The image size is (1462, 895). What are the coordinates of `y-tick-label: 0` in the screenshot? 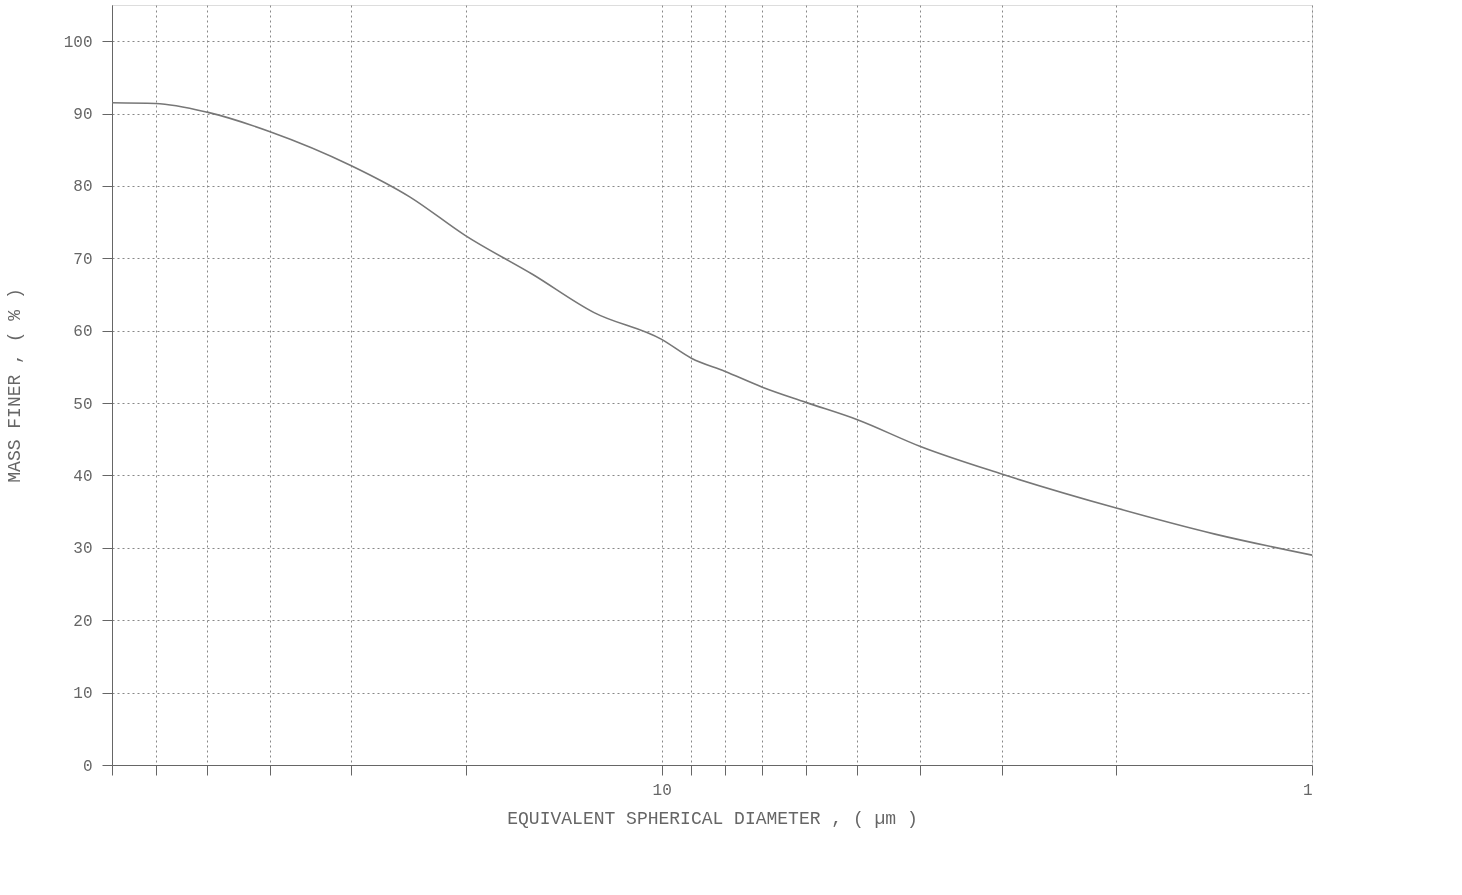 It's located at (87, 766).